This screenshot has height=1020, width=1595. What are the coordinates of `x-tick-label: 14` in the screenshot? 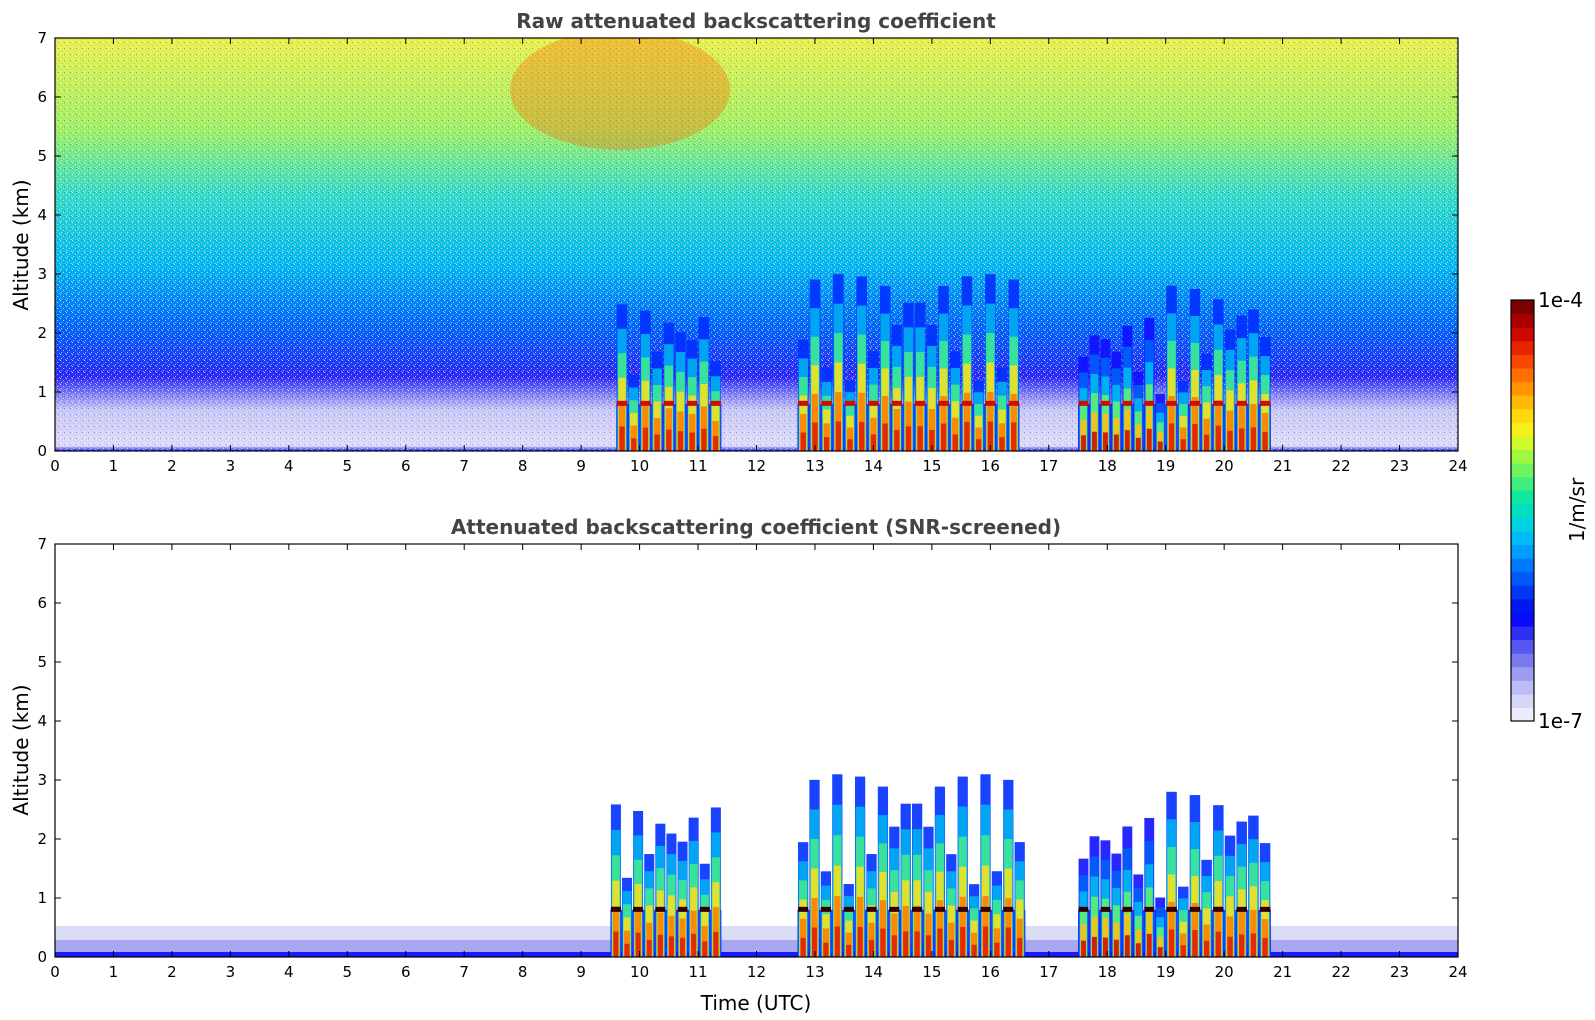 It's located at (873, 972).